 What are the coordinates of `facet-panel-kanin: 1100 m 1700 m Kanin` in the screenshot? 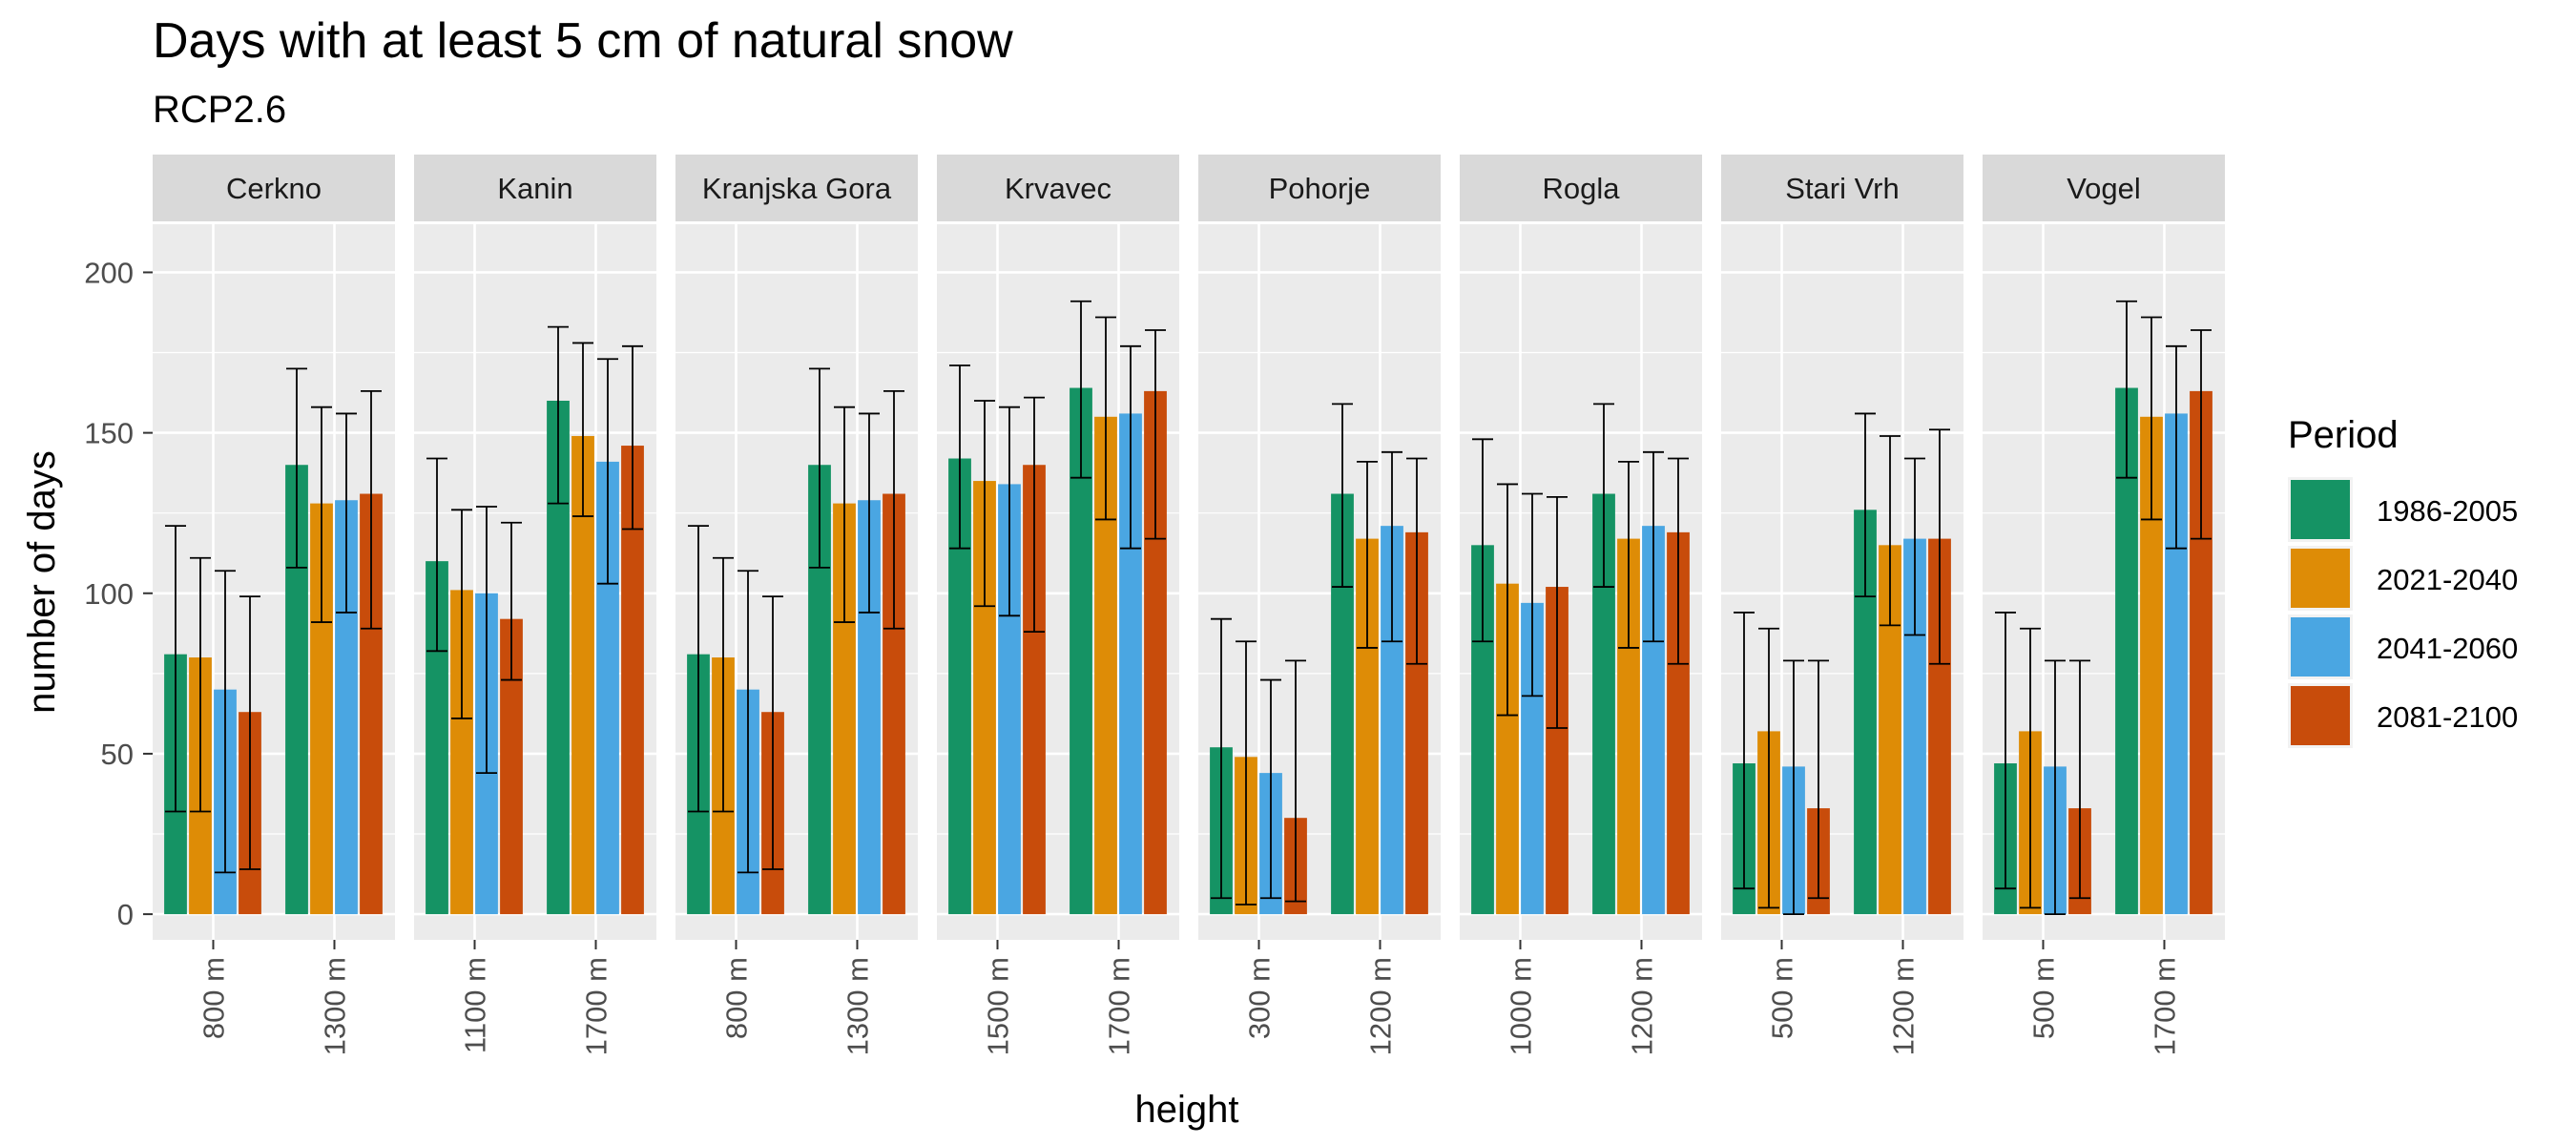 It's located at (535, 605).